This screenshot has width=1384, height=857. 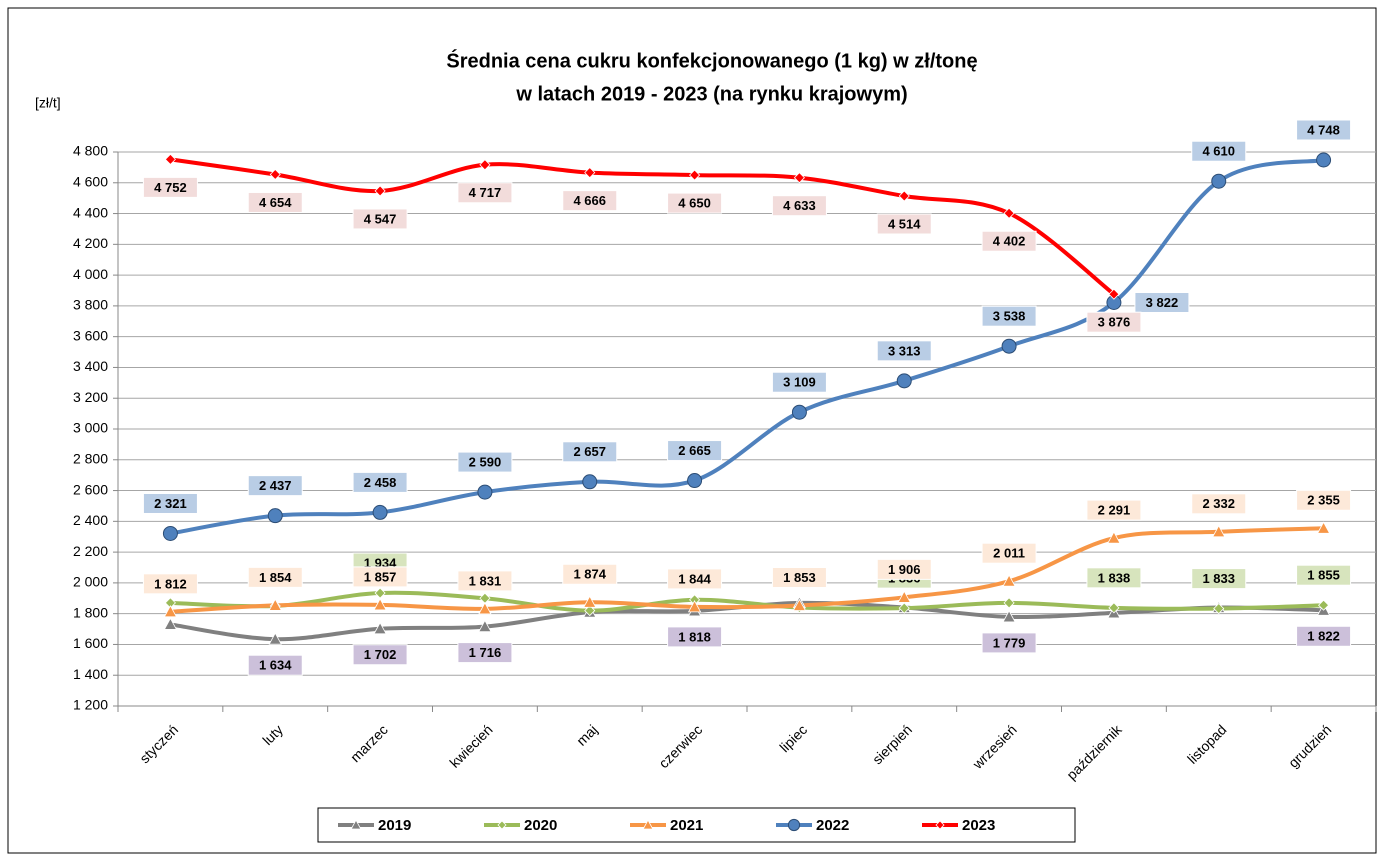 I want to click on data-label: 1 833, so click(x=1218, y=578).